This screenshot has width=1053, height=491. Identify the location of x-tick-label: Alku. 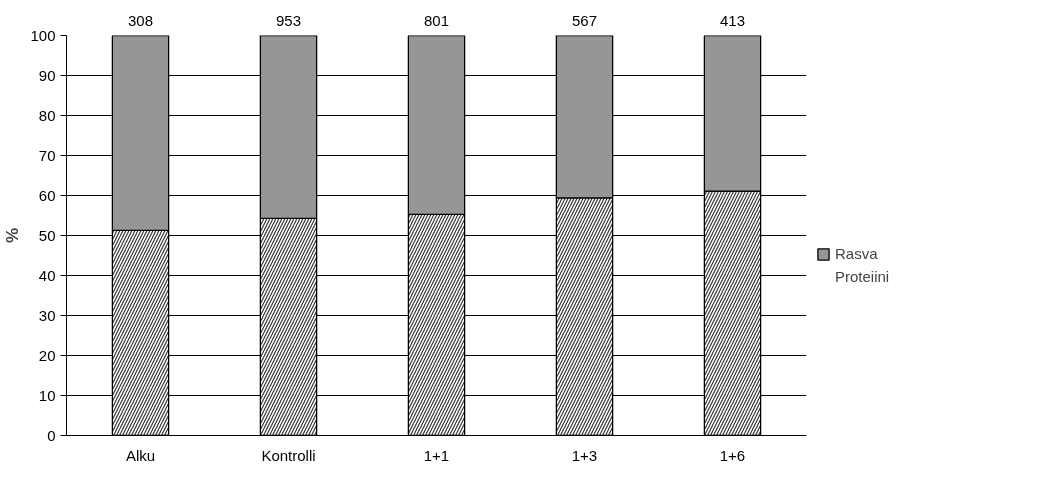
(140, 455).